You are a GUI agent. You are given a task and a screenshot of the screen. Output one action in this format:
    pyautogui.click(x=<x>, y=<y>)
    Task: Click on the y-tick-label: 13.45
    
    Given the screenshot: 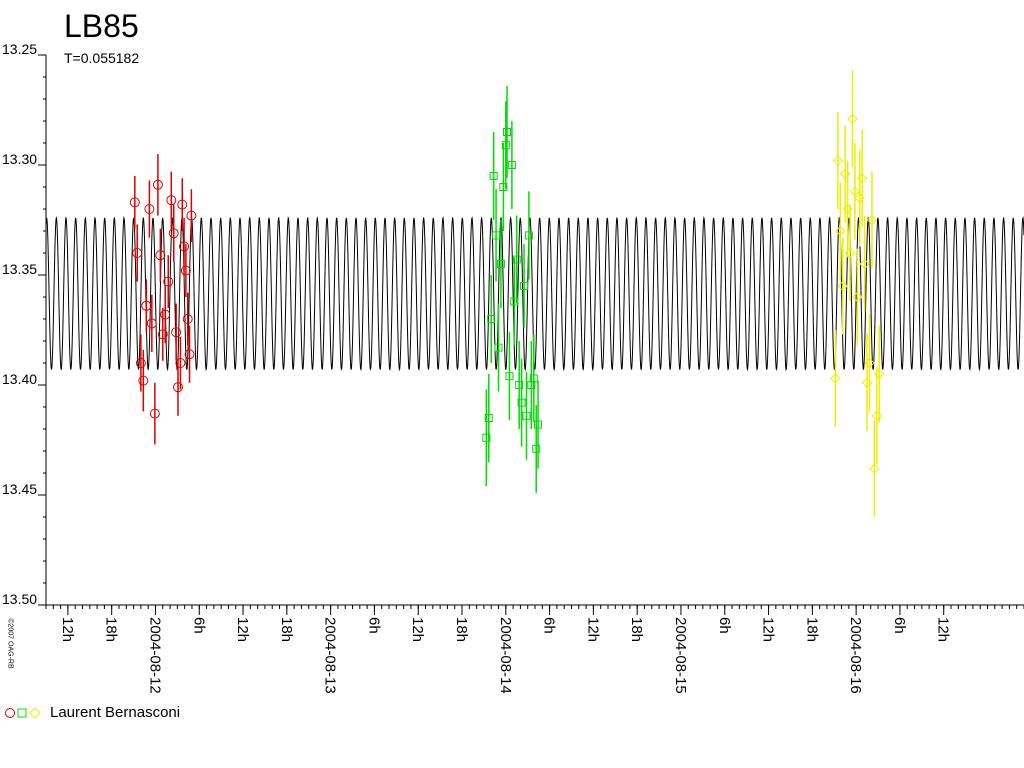 What is the action you would take?
    pyautogui.click(x=19, y=489)
    